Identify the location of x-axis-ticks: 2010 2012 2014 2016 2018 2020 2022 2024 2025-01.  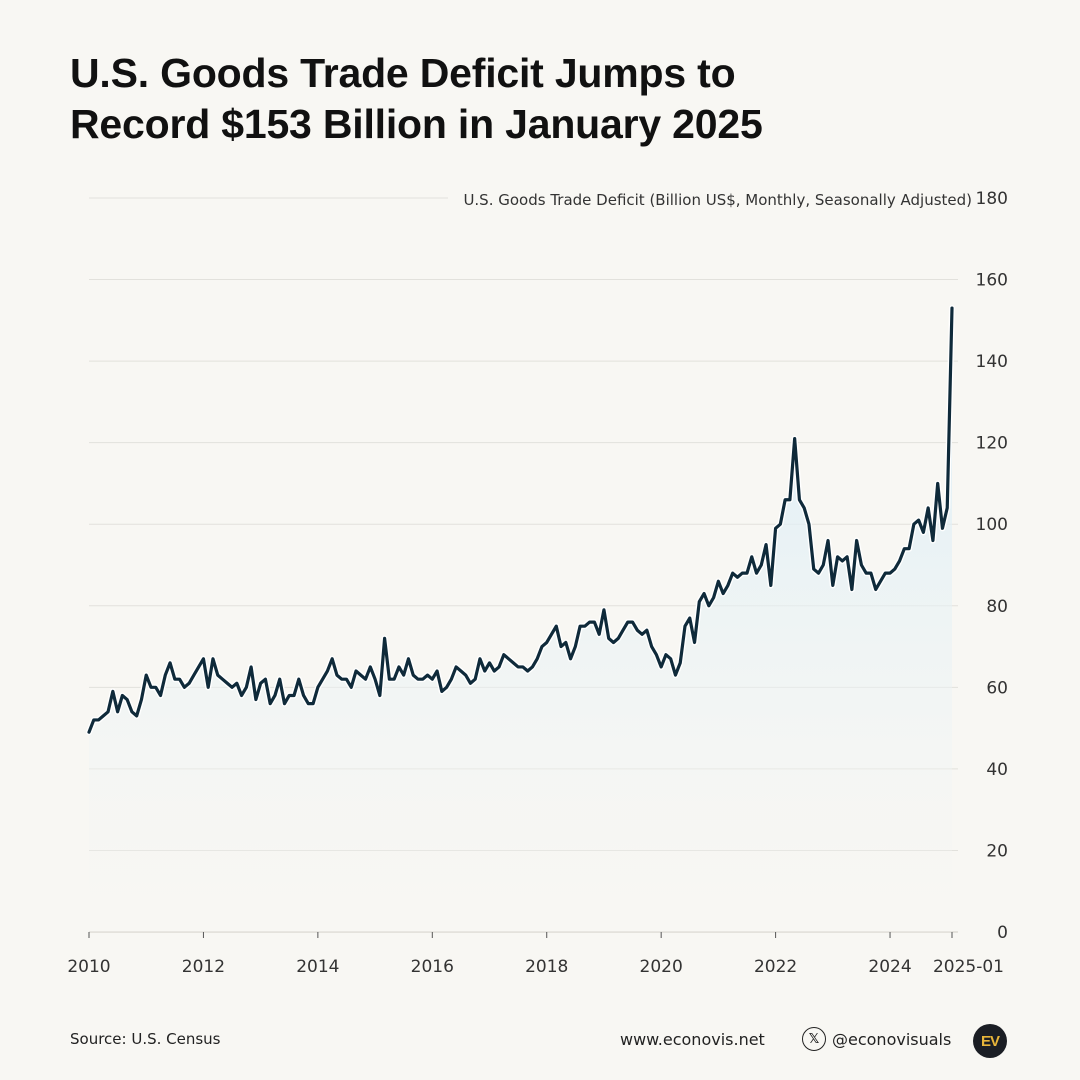
(535, 954).